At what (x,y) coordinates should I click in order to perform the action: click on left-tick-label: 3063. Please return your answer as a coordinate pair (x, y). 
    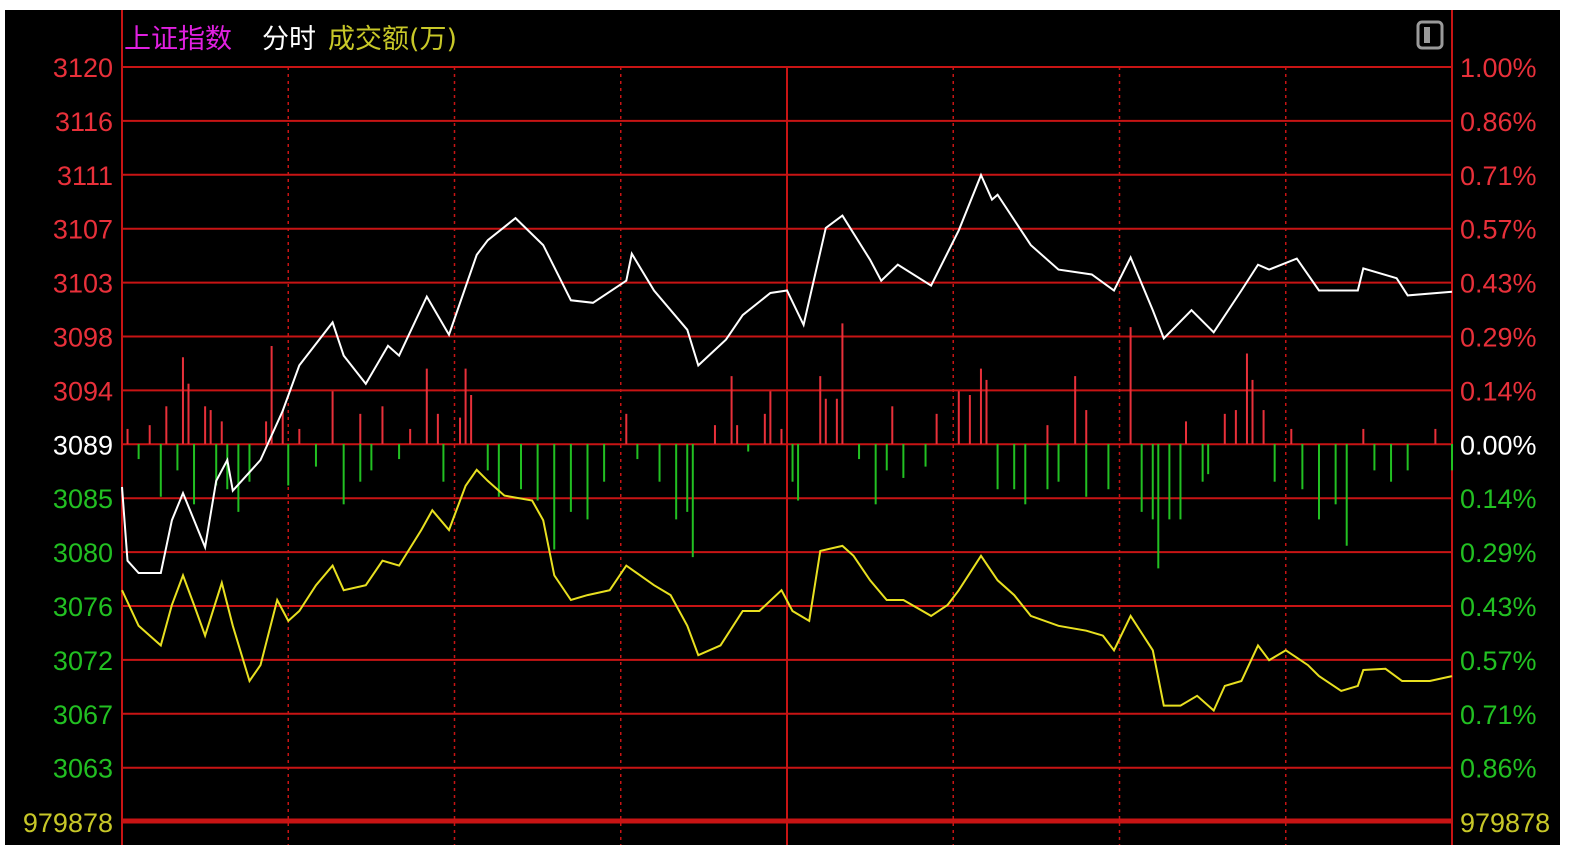
    Looking at the image, I should click on (83, 769).